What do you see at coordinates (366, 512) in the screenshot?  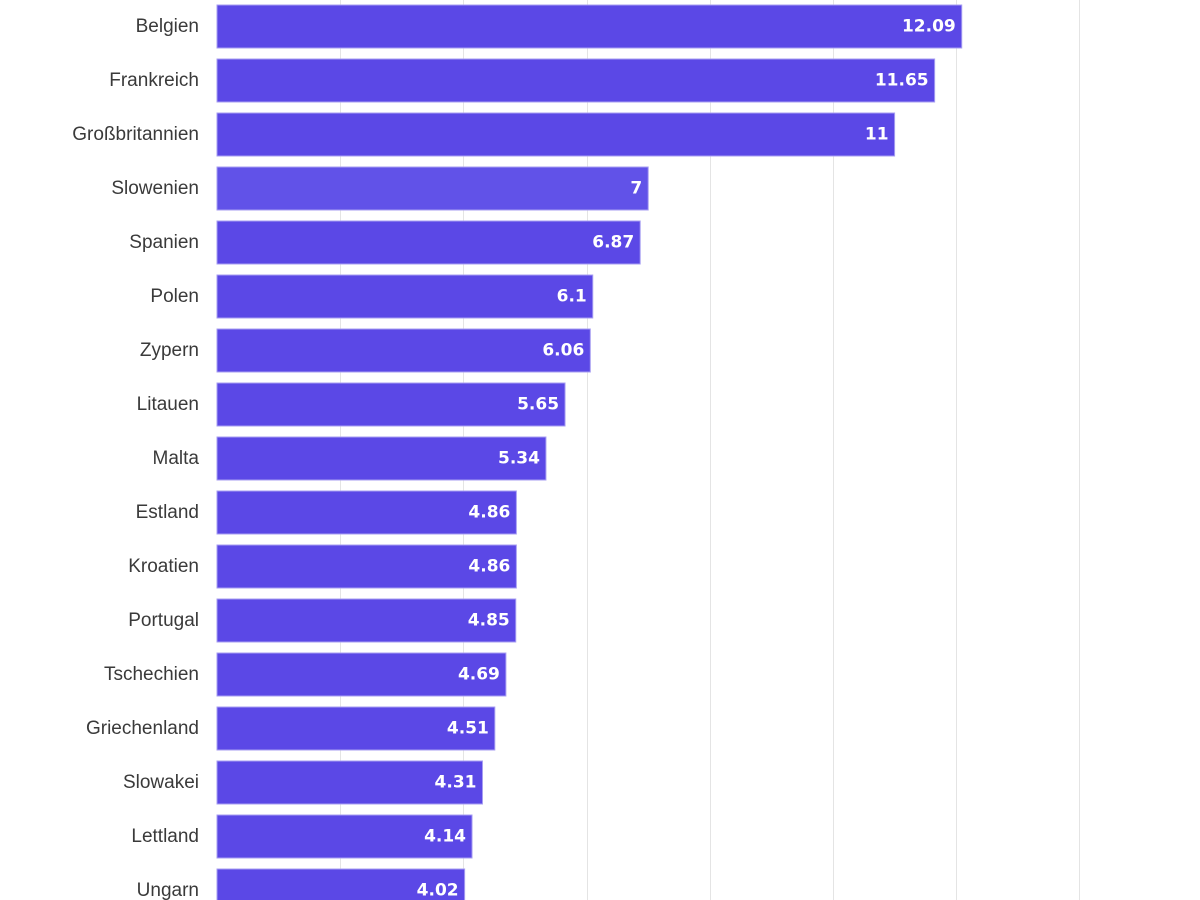 I see `bar-estland` at bounding box center [366, 512].